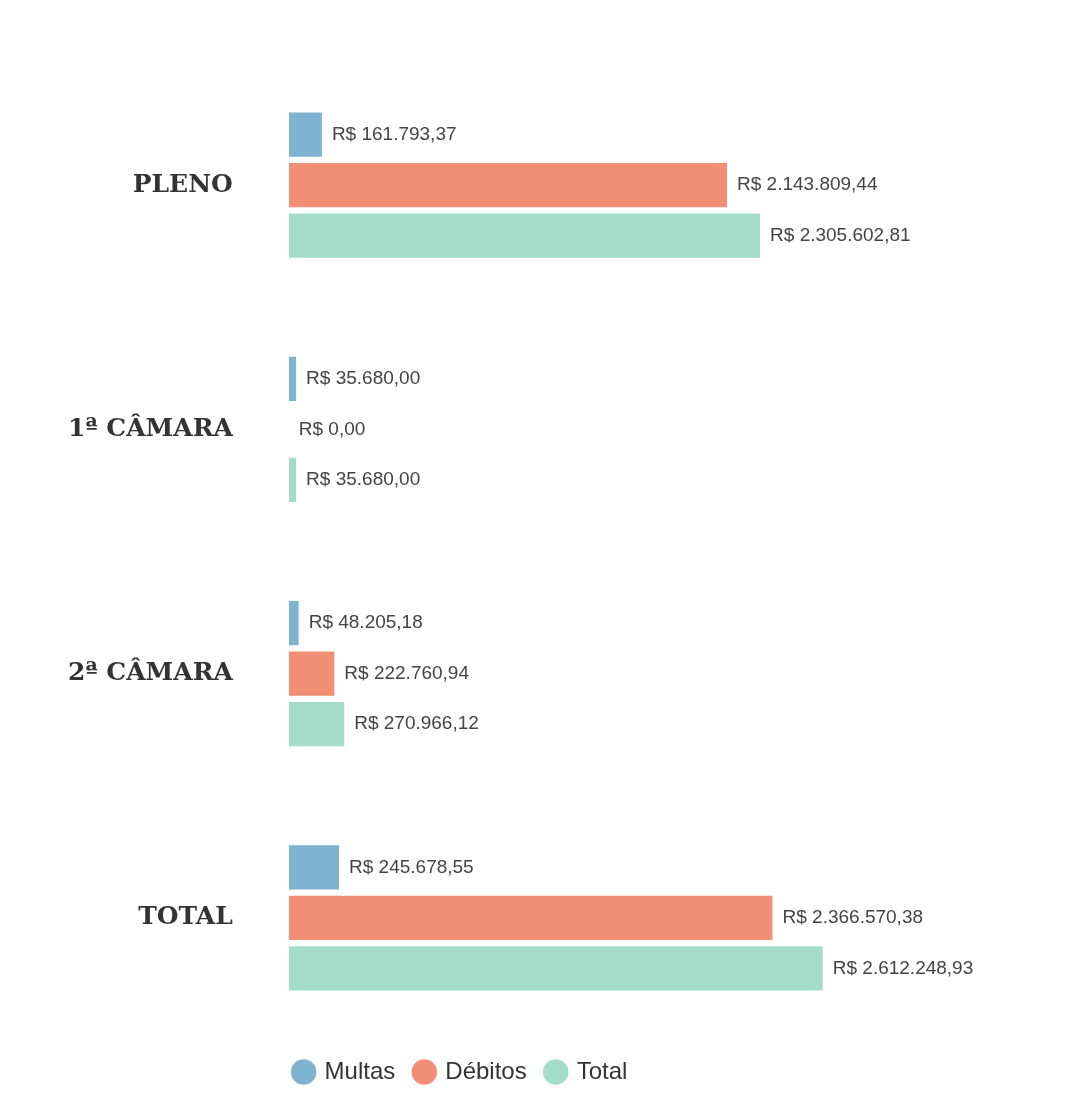 The image size is (1072, 1104). Describe the element at coordinates (394, 133) in the screenshot. I see `data-label: R$ 161.793,37` at that location.